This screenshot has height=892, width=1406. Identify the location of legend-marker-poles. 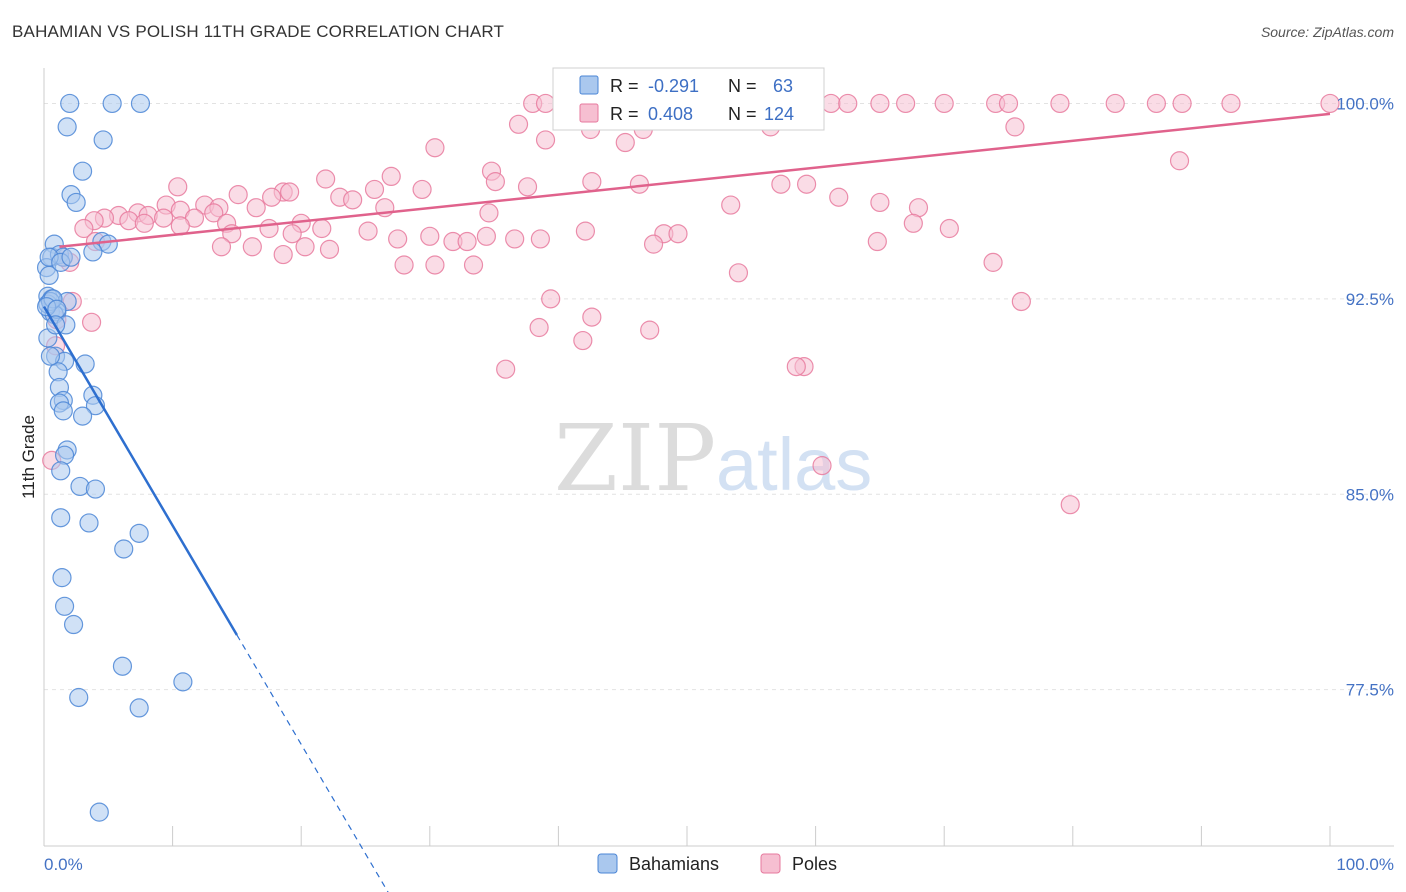
(770, 863).